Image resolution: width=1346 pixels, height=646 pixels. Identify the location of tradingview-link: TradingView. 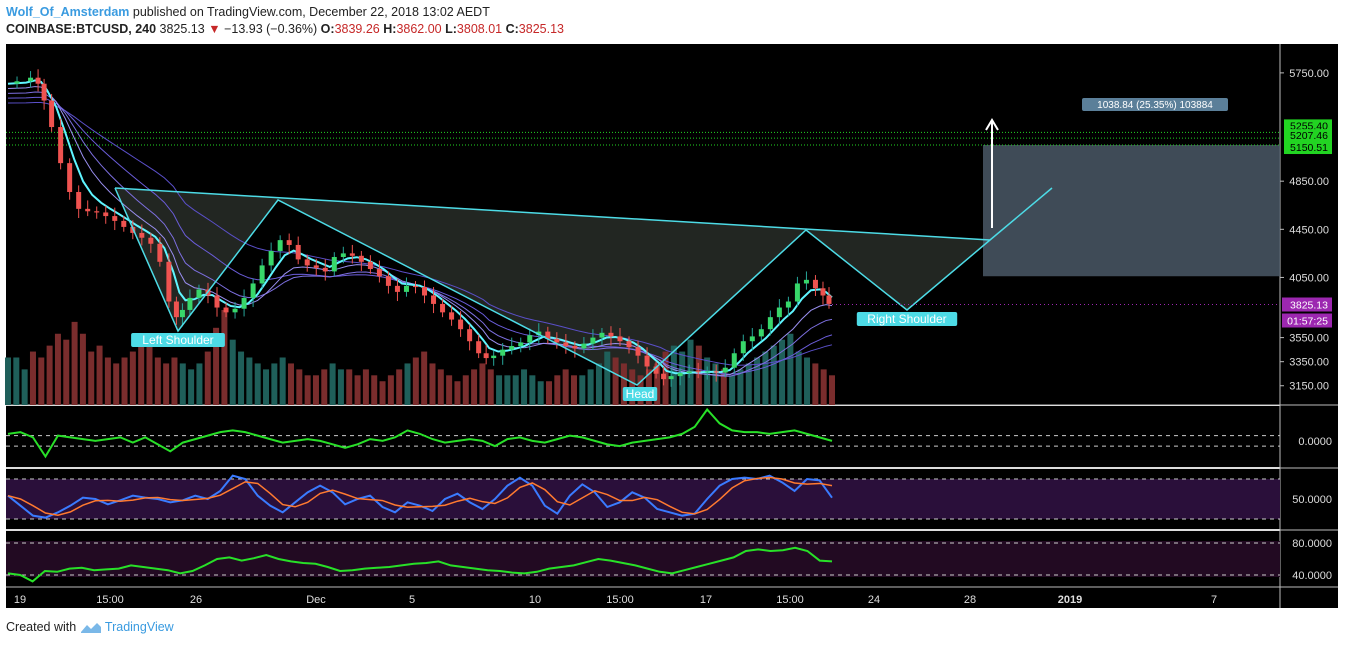
(139, 627).